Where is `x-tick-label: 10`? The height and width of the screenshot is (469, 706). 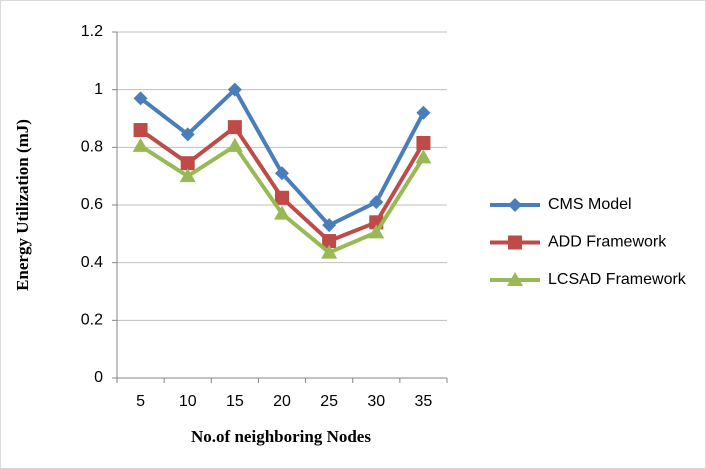
x-tick-label: 10 is located at coordinates (188, 401).